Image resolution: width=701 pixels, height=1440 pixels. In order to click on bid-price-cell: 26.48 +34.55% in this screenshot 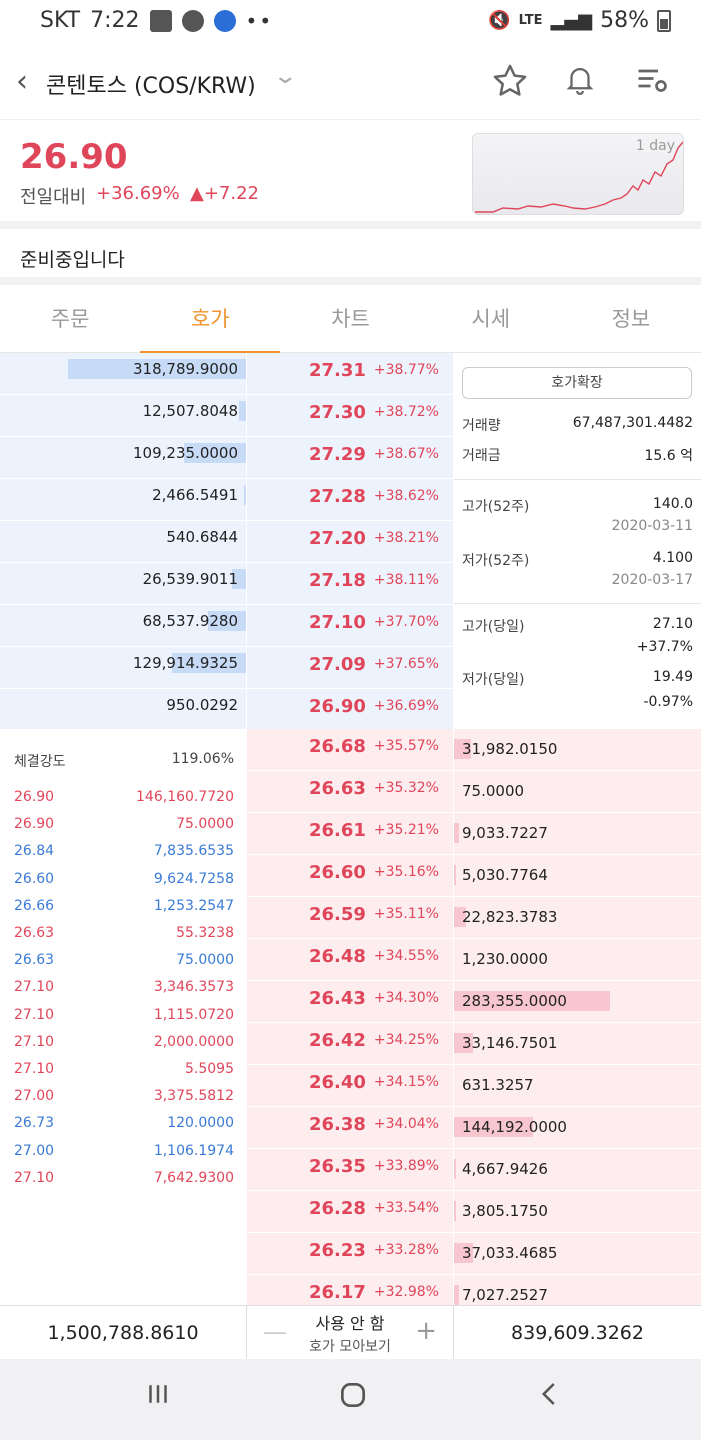, I will do `click(350, 959)`.